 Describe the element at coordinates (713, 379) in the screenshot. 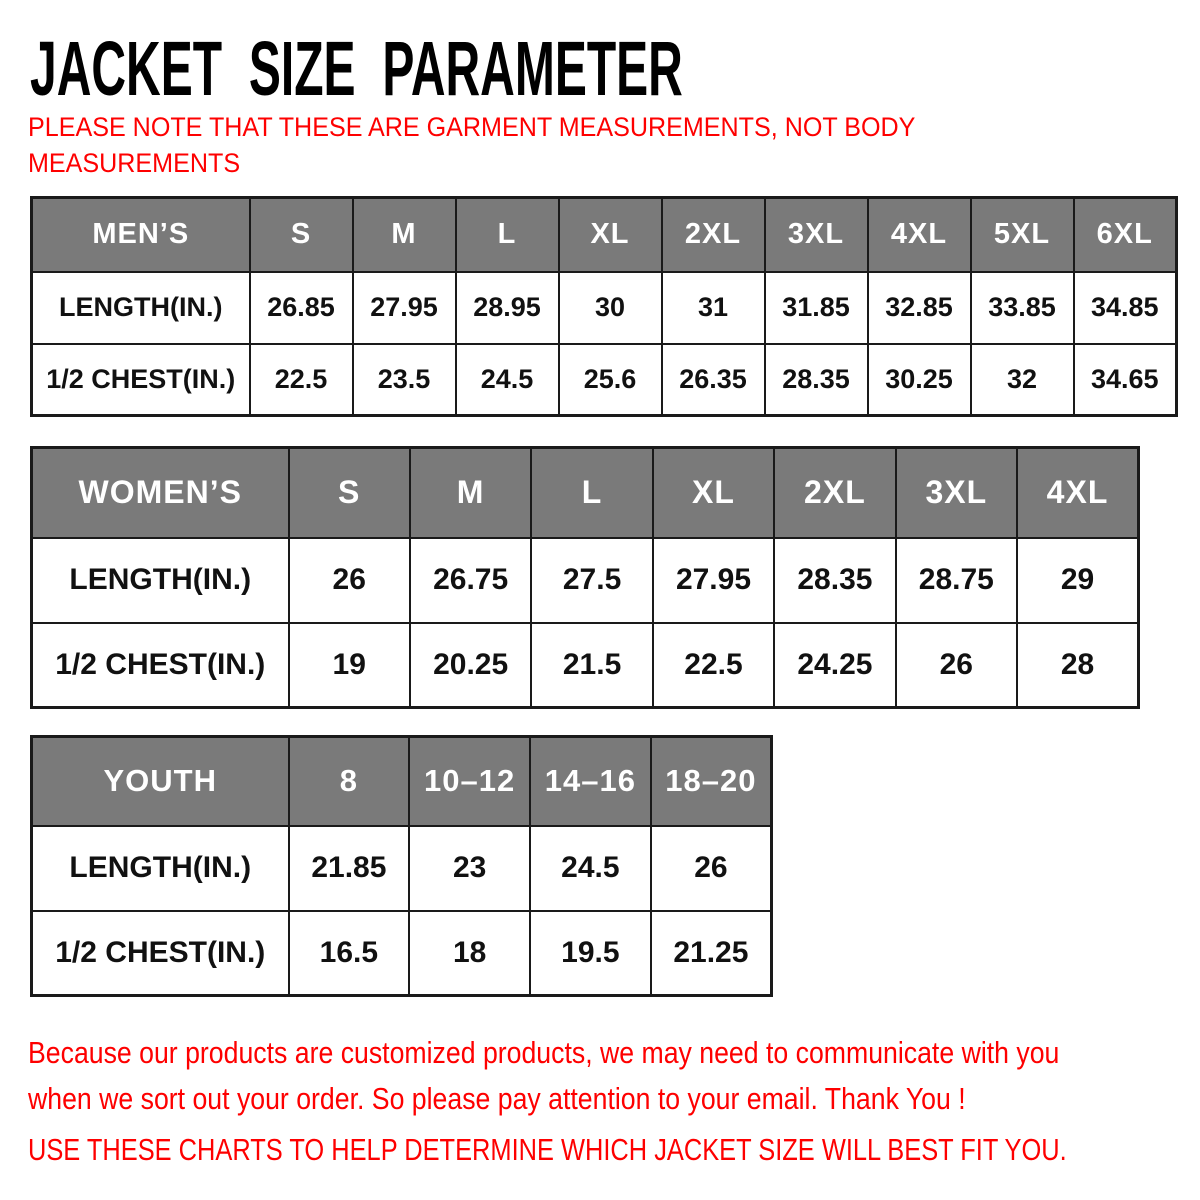

I see `measurement-value: 26.35` at that location.